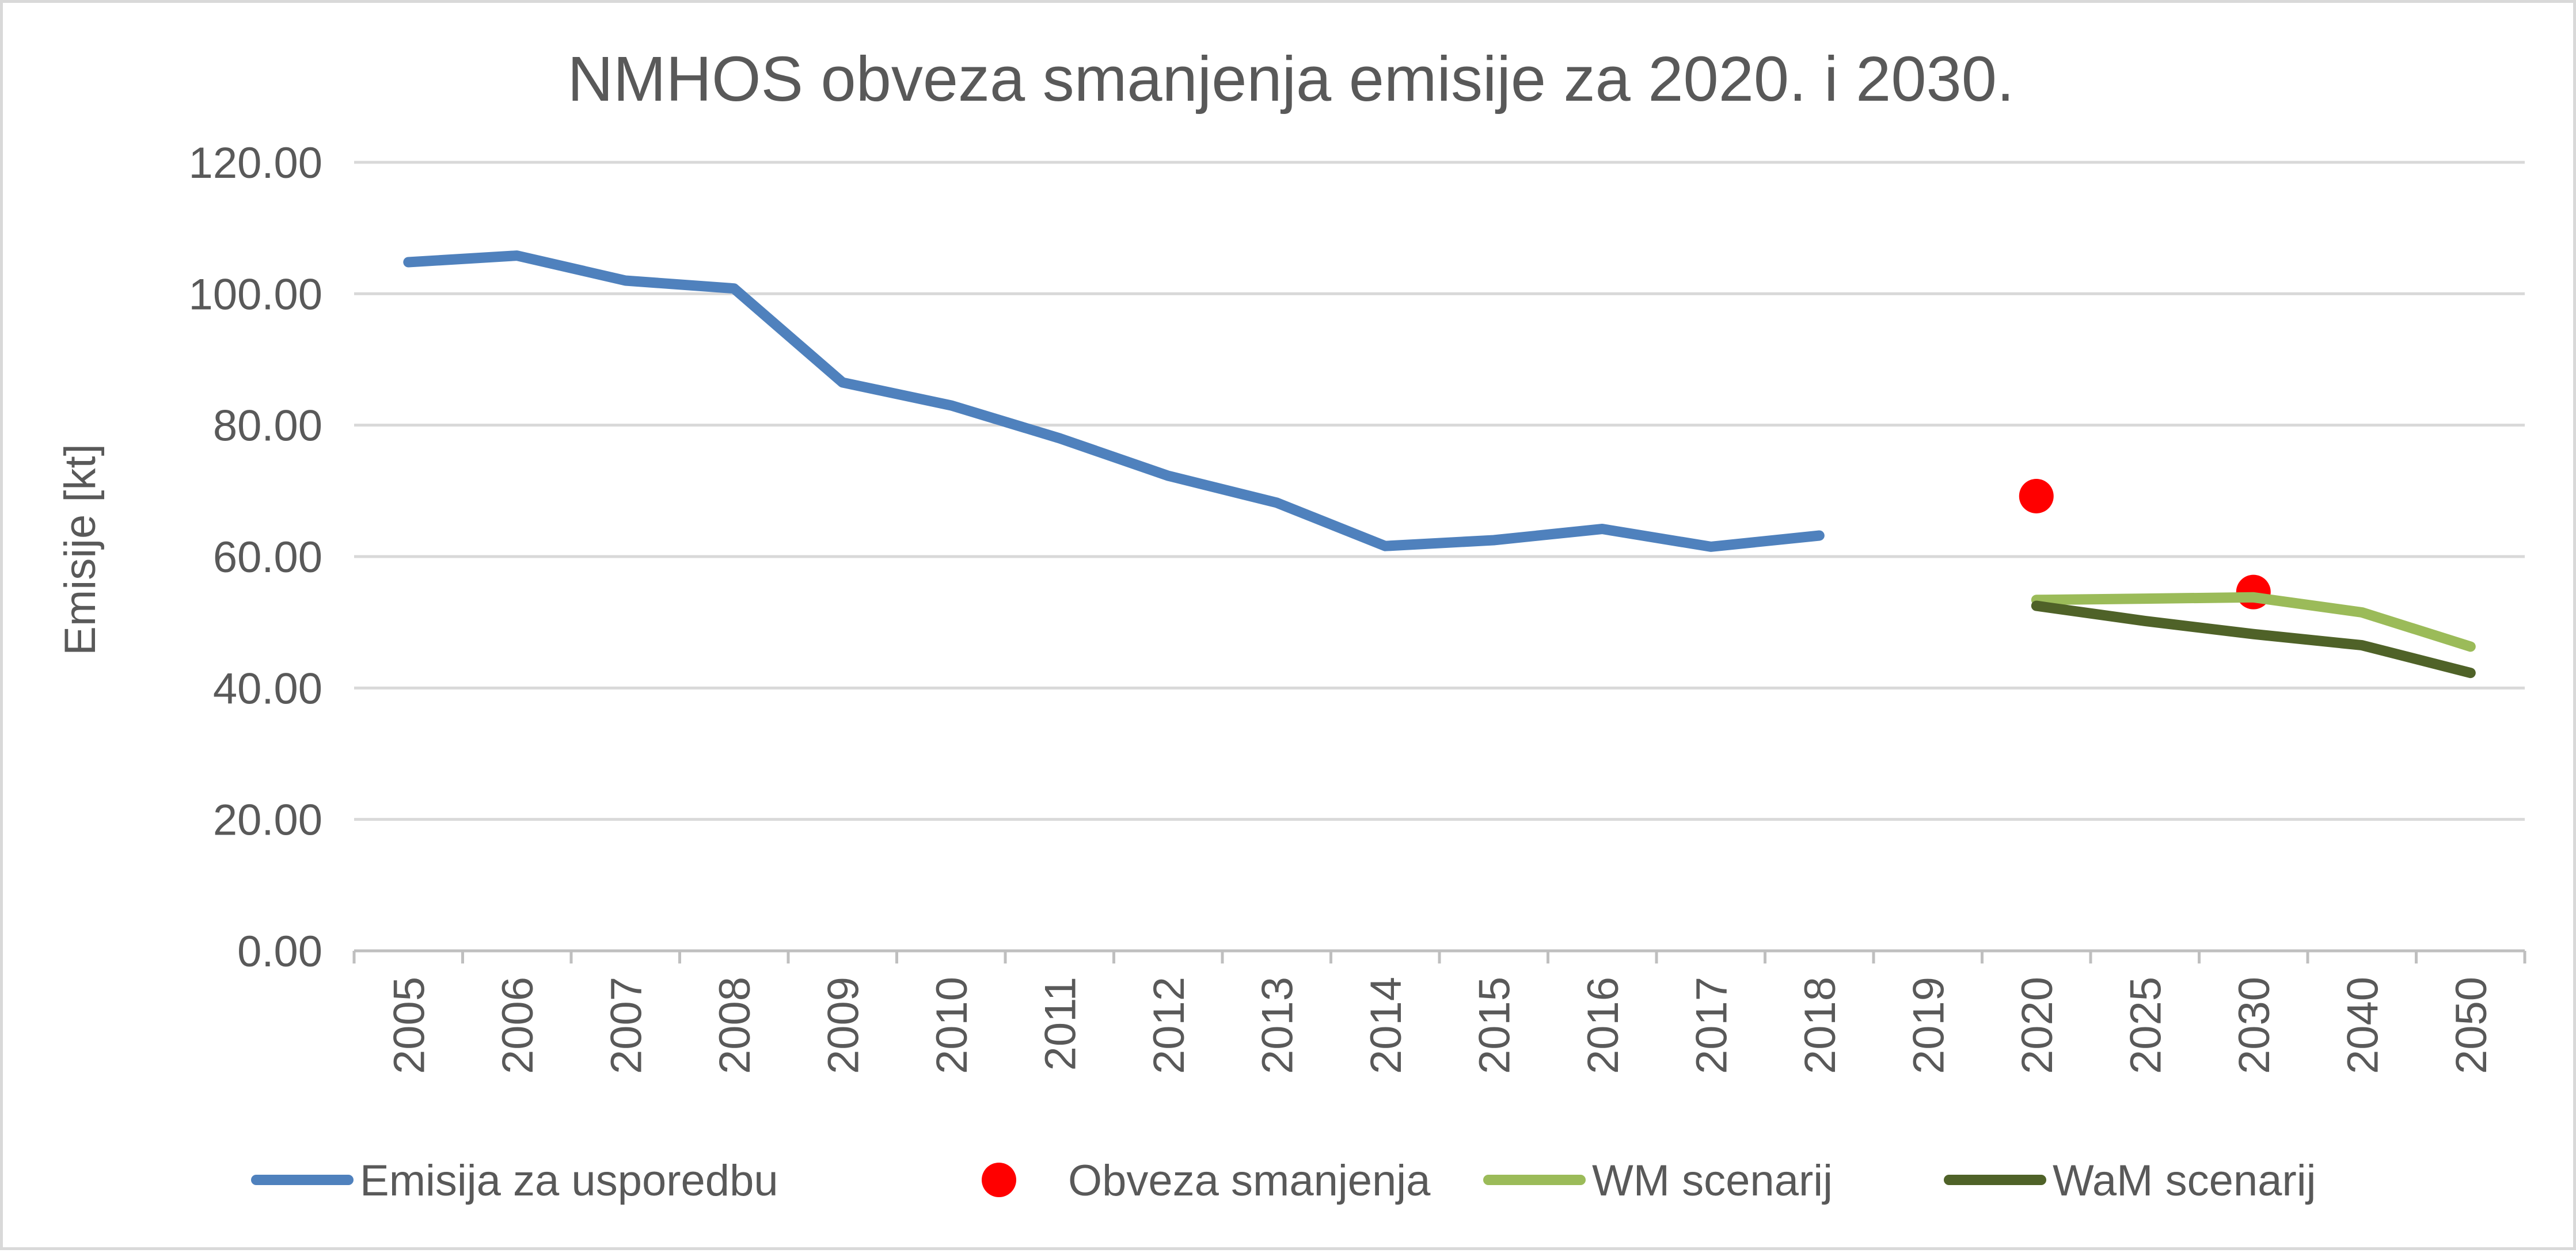 Image resolution: width=2576 pixels, height=1253 pixels. What do you see at coordinates (2472, 1025) in the screenshot?
I see `x-tick-label: 2050` at bounding box center [2472, 1025].